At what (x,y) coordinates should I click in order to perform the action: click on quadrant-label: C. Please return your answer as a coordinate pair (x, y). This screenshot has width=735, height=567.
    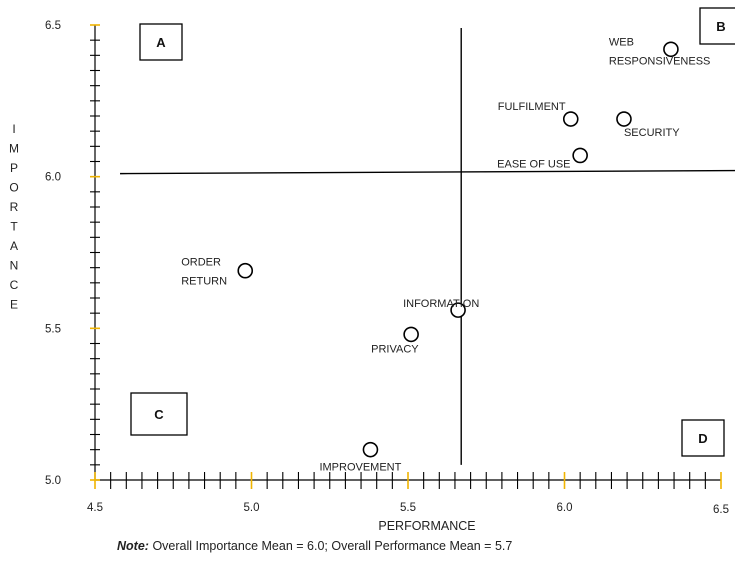
    Looking at the image, I should click on (159, 414).